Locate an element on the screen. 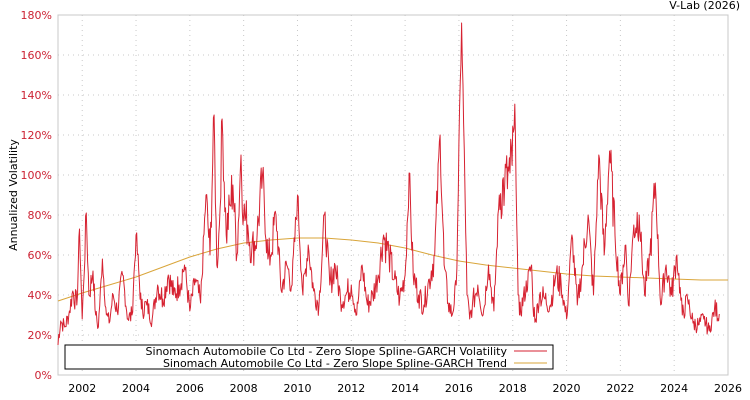 This screenshot has height=400, width=750. y-axis-ticks: 0% 20% 40% 60% 80% 100% 120% 140% 160% 180% is located at coordinates (36, 195).